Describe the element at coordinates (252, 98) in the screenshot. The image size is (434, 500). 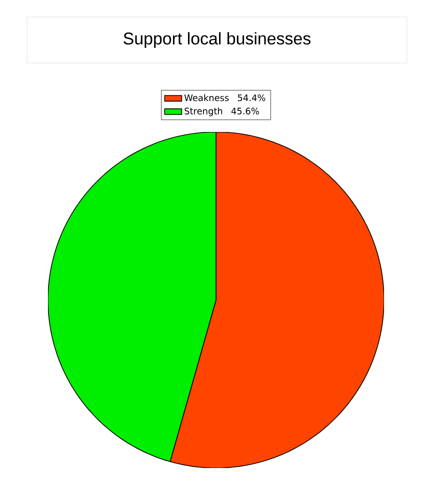
I see `data-label: 54.4%` at that location.